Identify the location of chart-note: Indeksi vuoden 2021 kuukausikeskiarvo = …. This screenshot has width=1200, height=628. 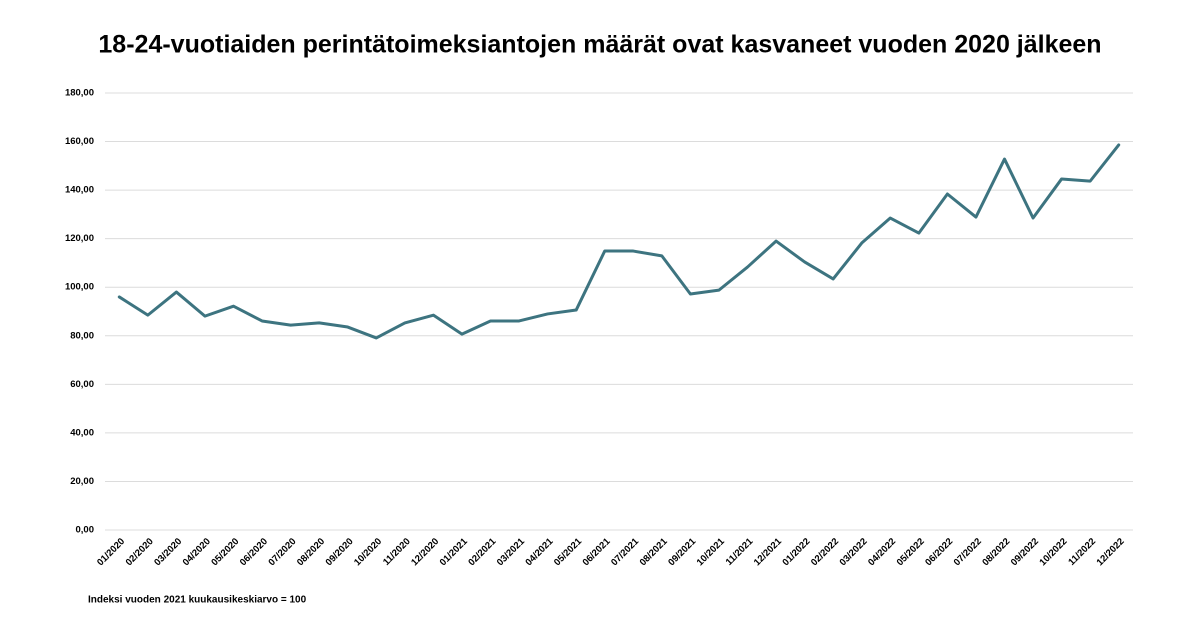
(197, 600).